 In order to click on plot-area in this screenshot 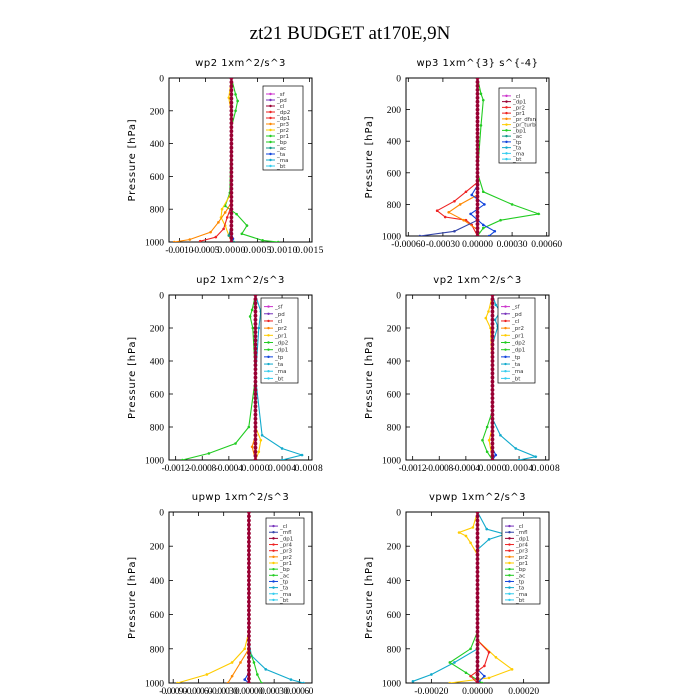, I will do `click(479, 157)`.